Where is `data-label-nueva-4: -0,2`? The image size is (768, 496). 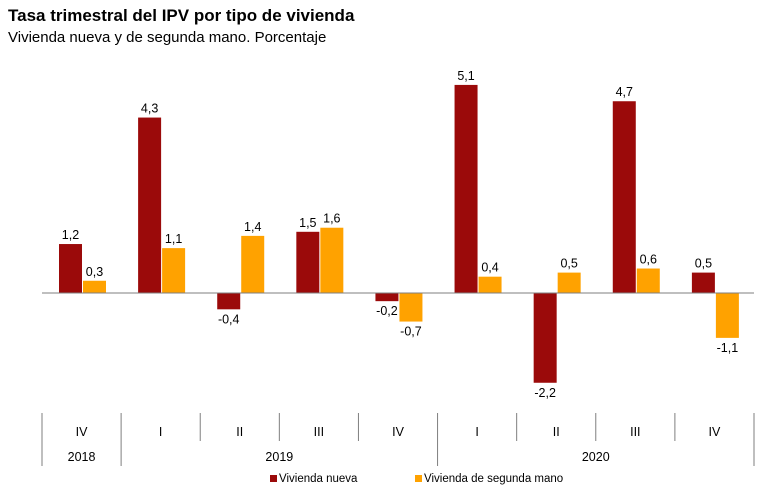
data-label-nueva-4: -0,2 is located at coordinates (387, 311).